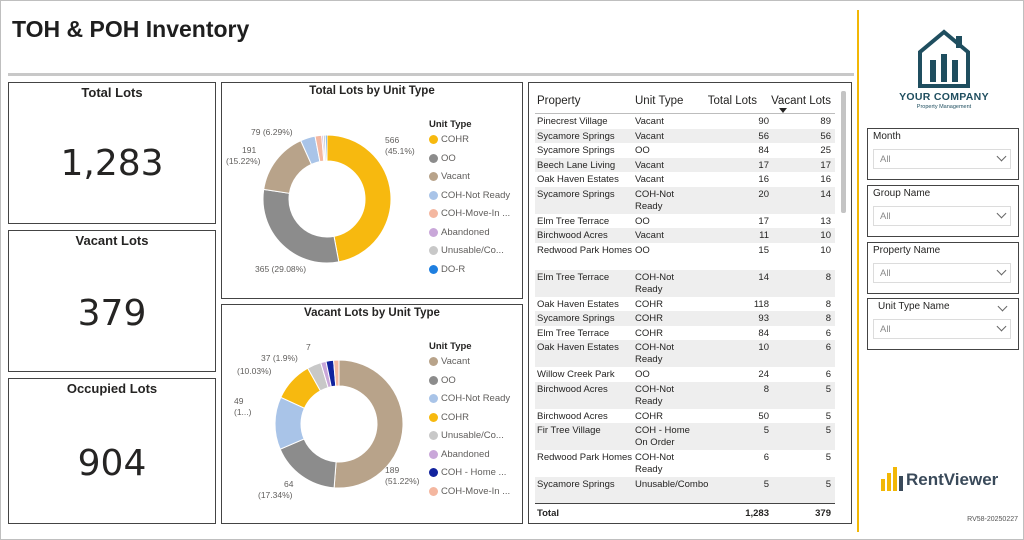 This screenshot has height=540, width=1024. Describe the element at coordinates (685, 121) in the screenshot. I see `table-row: Pinecrest Village Vacant 90 89` at that location.